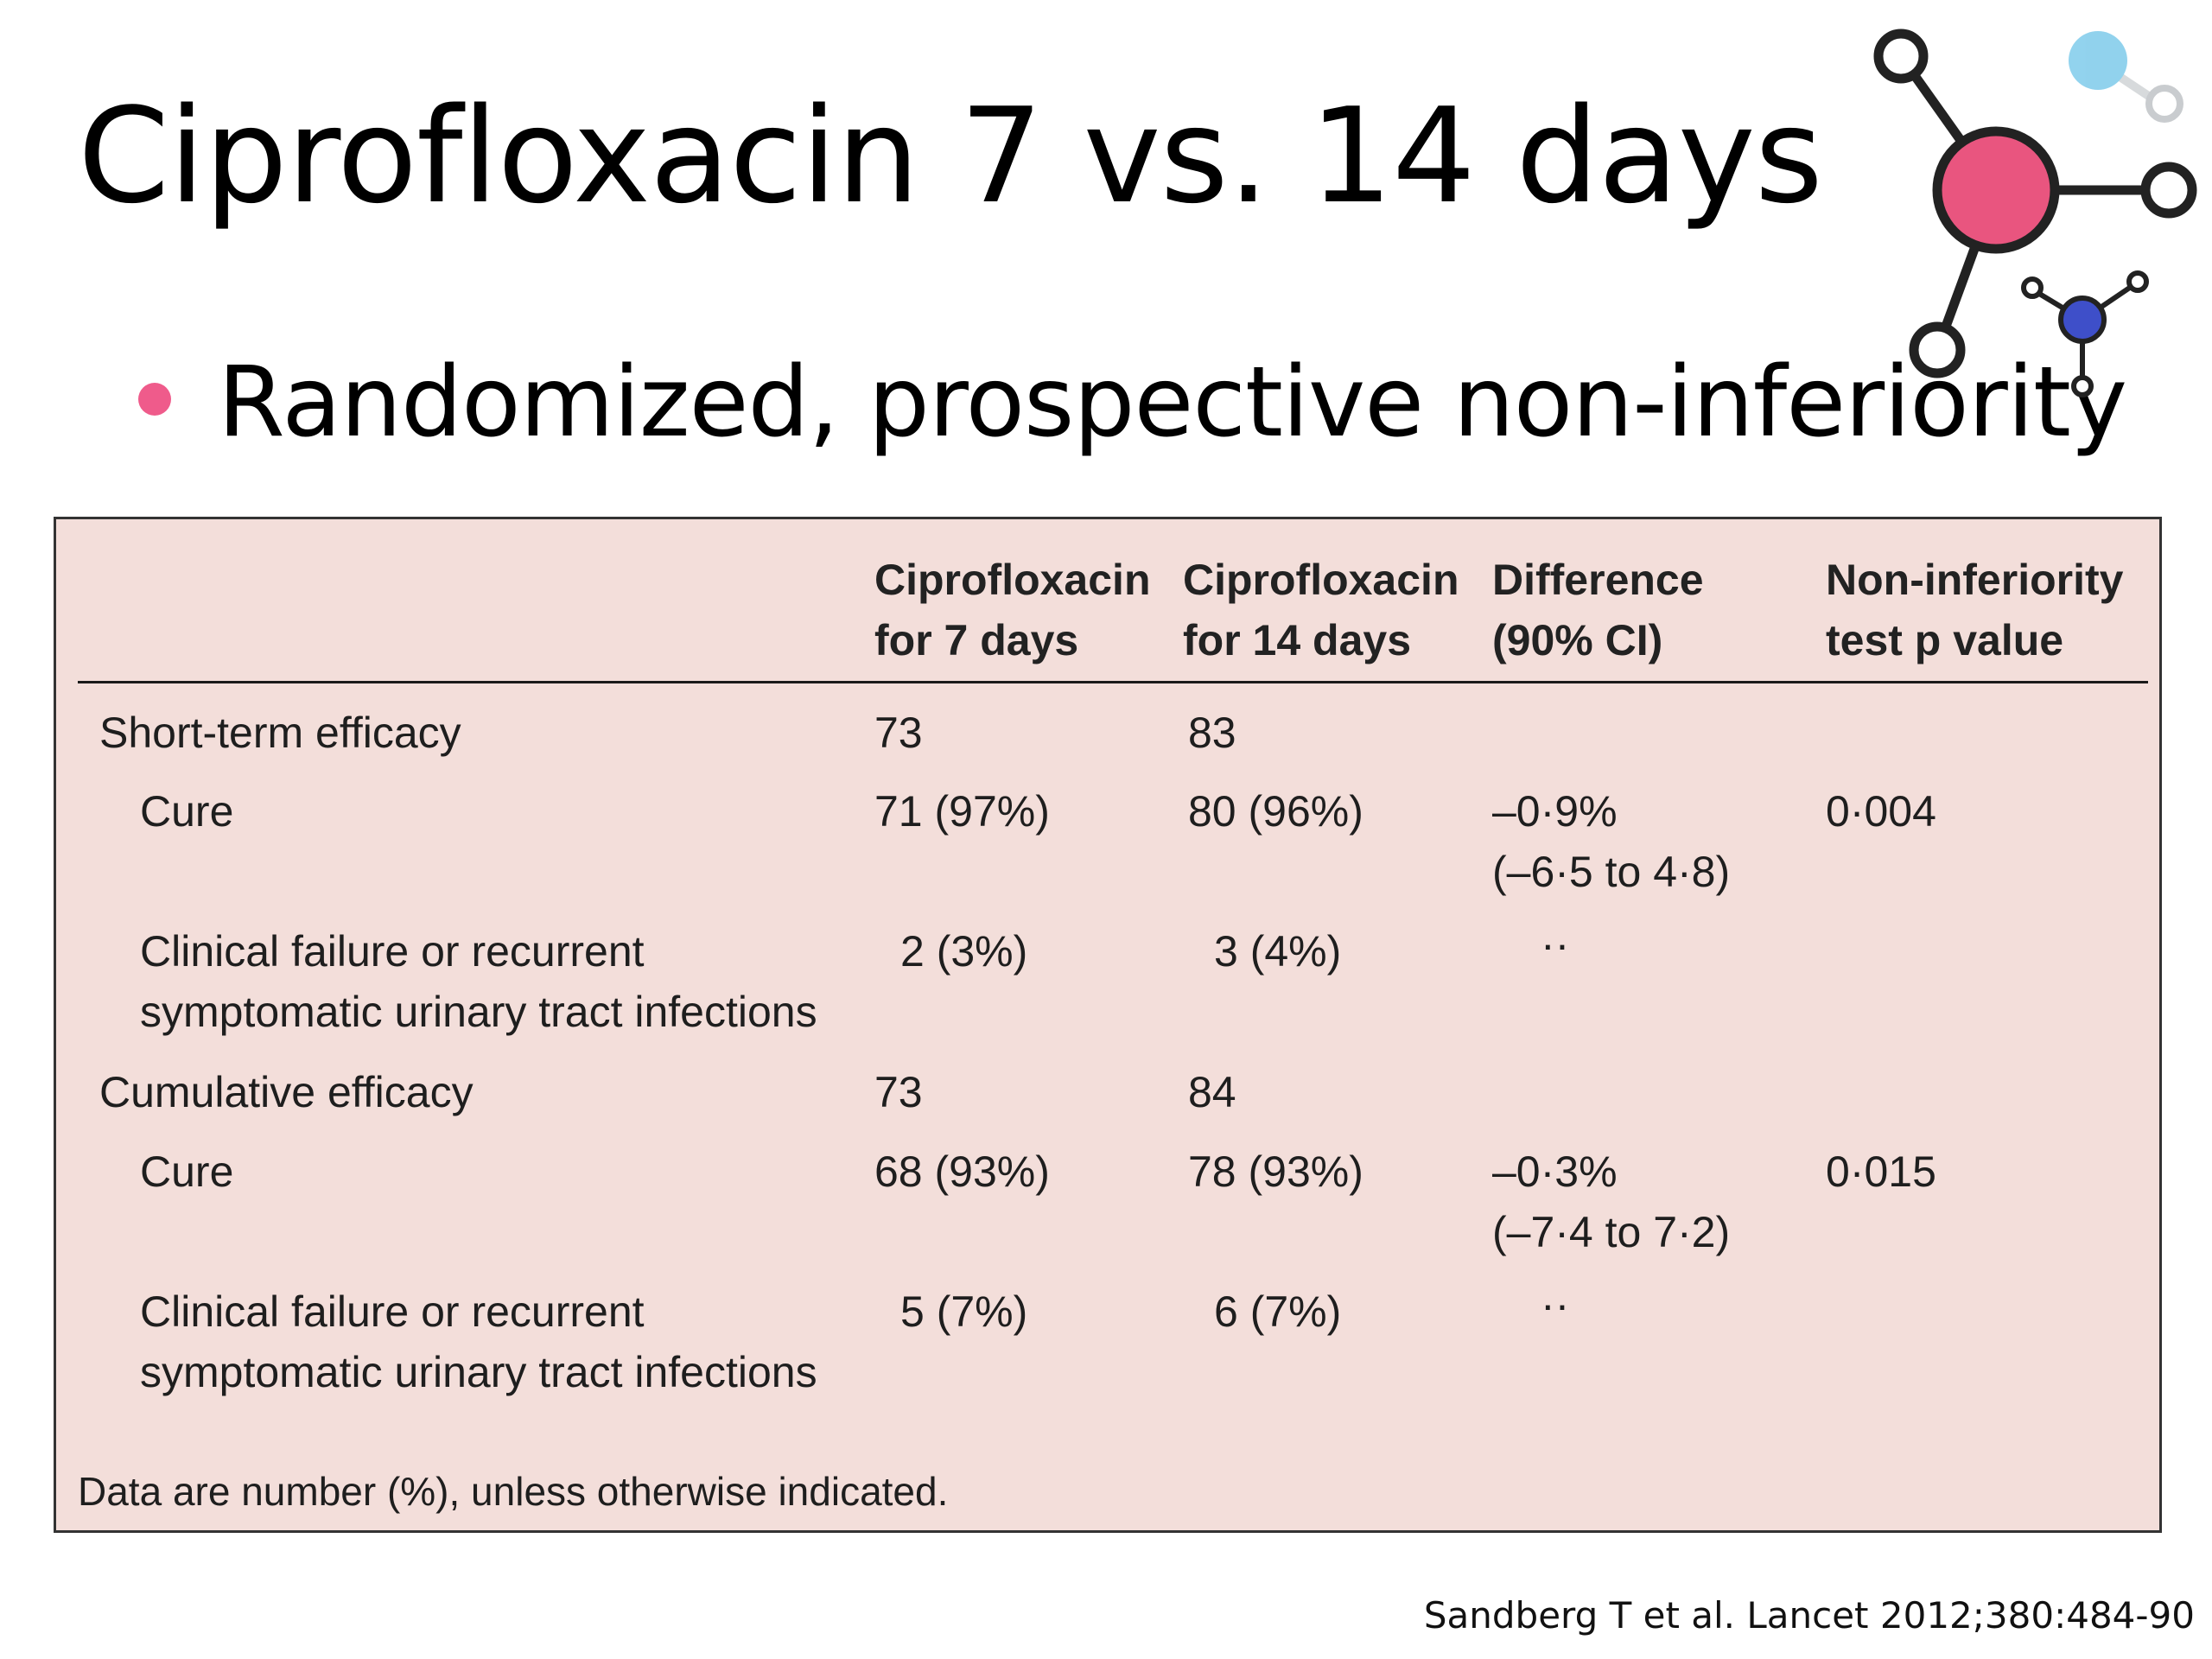 The height and width of the screenshot is (1659, 2212). What do you see at coordinates (964, 951) in the screenshot?
I see `cipro-7-value: 2 (3%)` at bounding box center [964, 951].